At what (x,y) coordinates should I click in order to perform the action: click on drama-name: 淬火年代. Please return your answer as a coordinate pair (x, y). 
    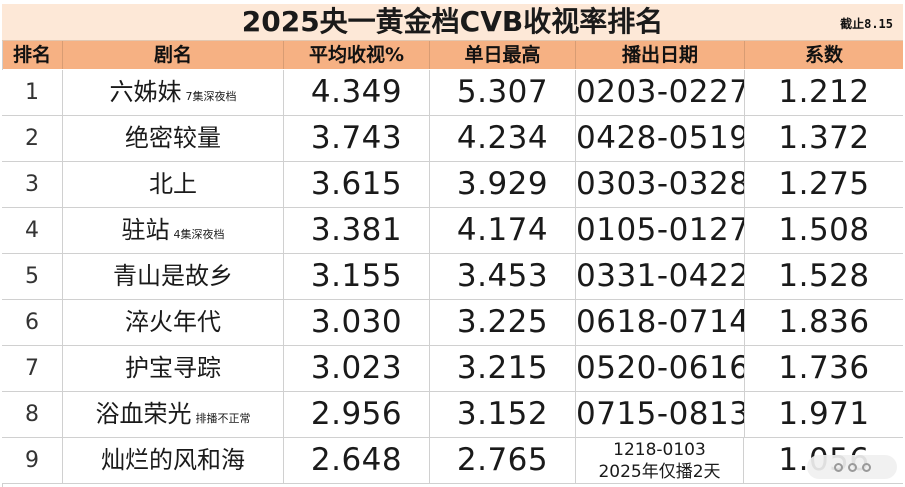
    Looking at the image, I should click on (173, 322).